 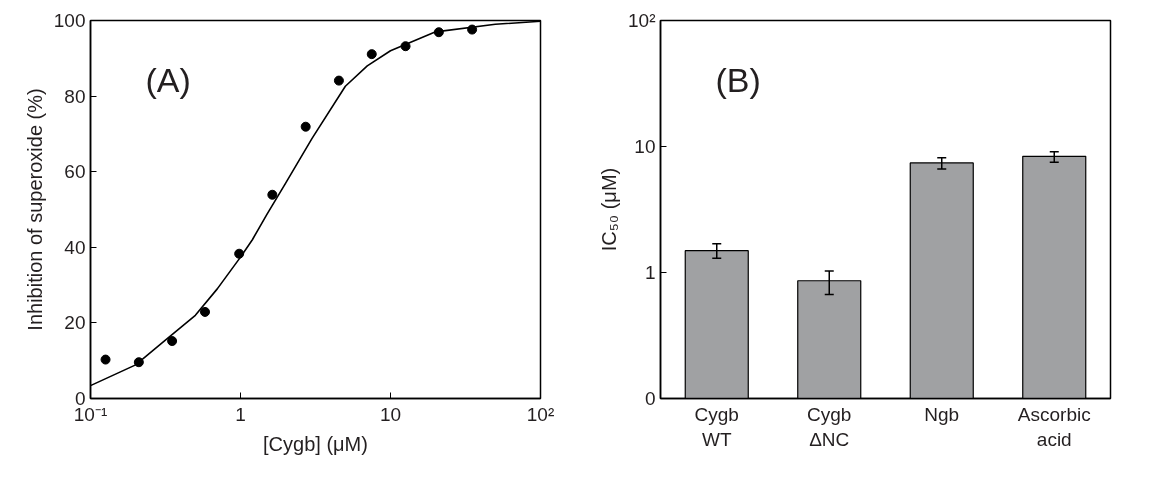 I want to click on y-tick-label: 60, so click(x=75, y=172).